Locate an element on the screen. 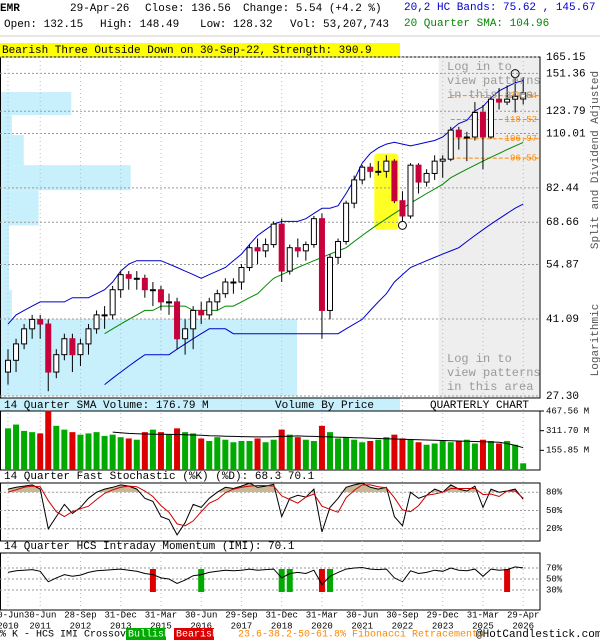  bullish-signal is located at coordinates (289, 580).